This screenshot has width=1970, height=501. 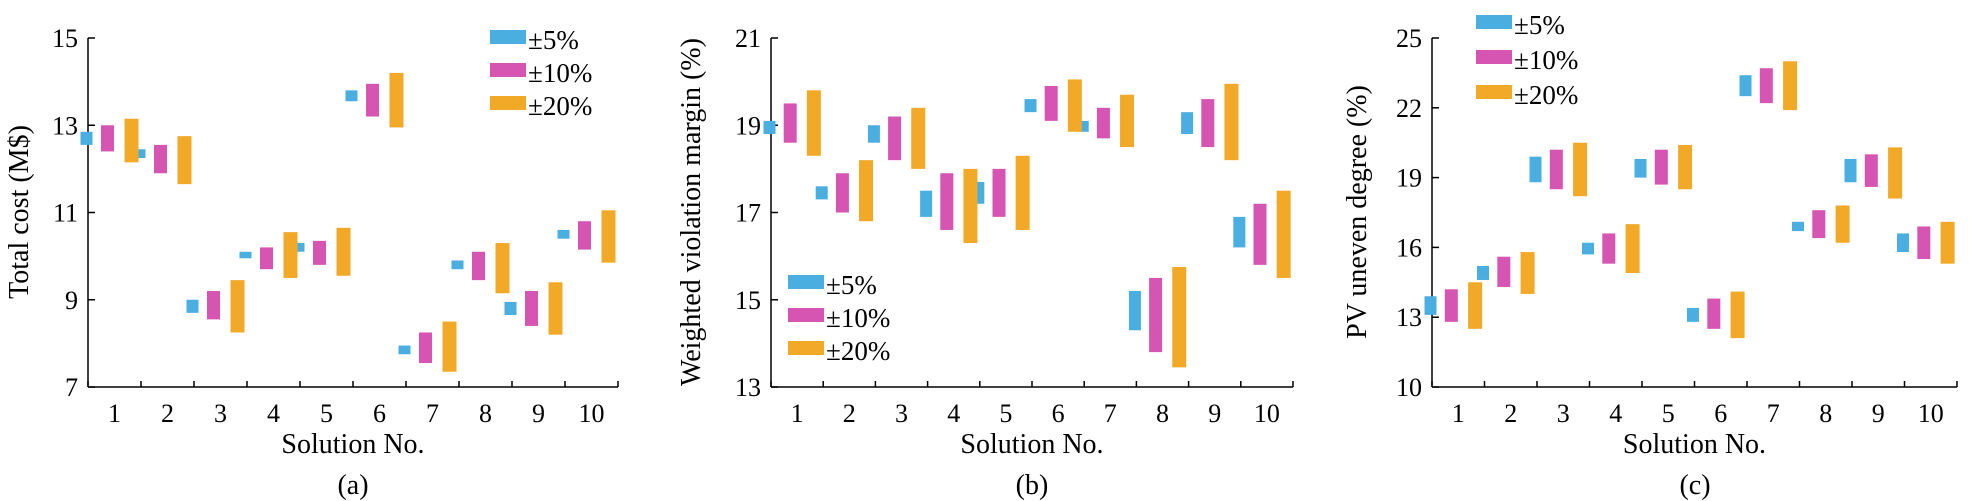 What do you see at coordinates (352, 485) in the screenshot?
I see `panel-caption: (a)` at bounding box center [352, 485].